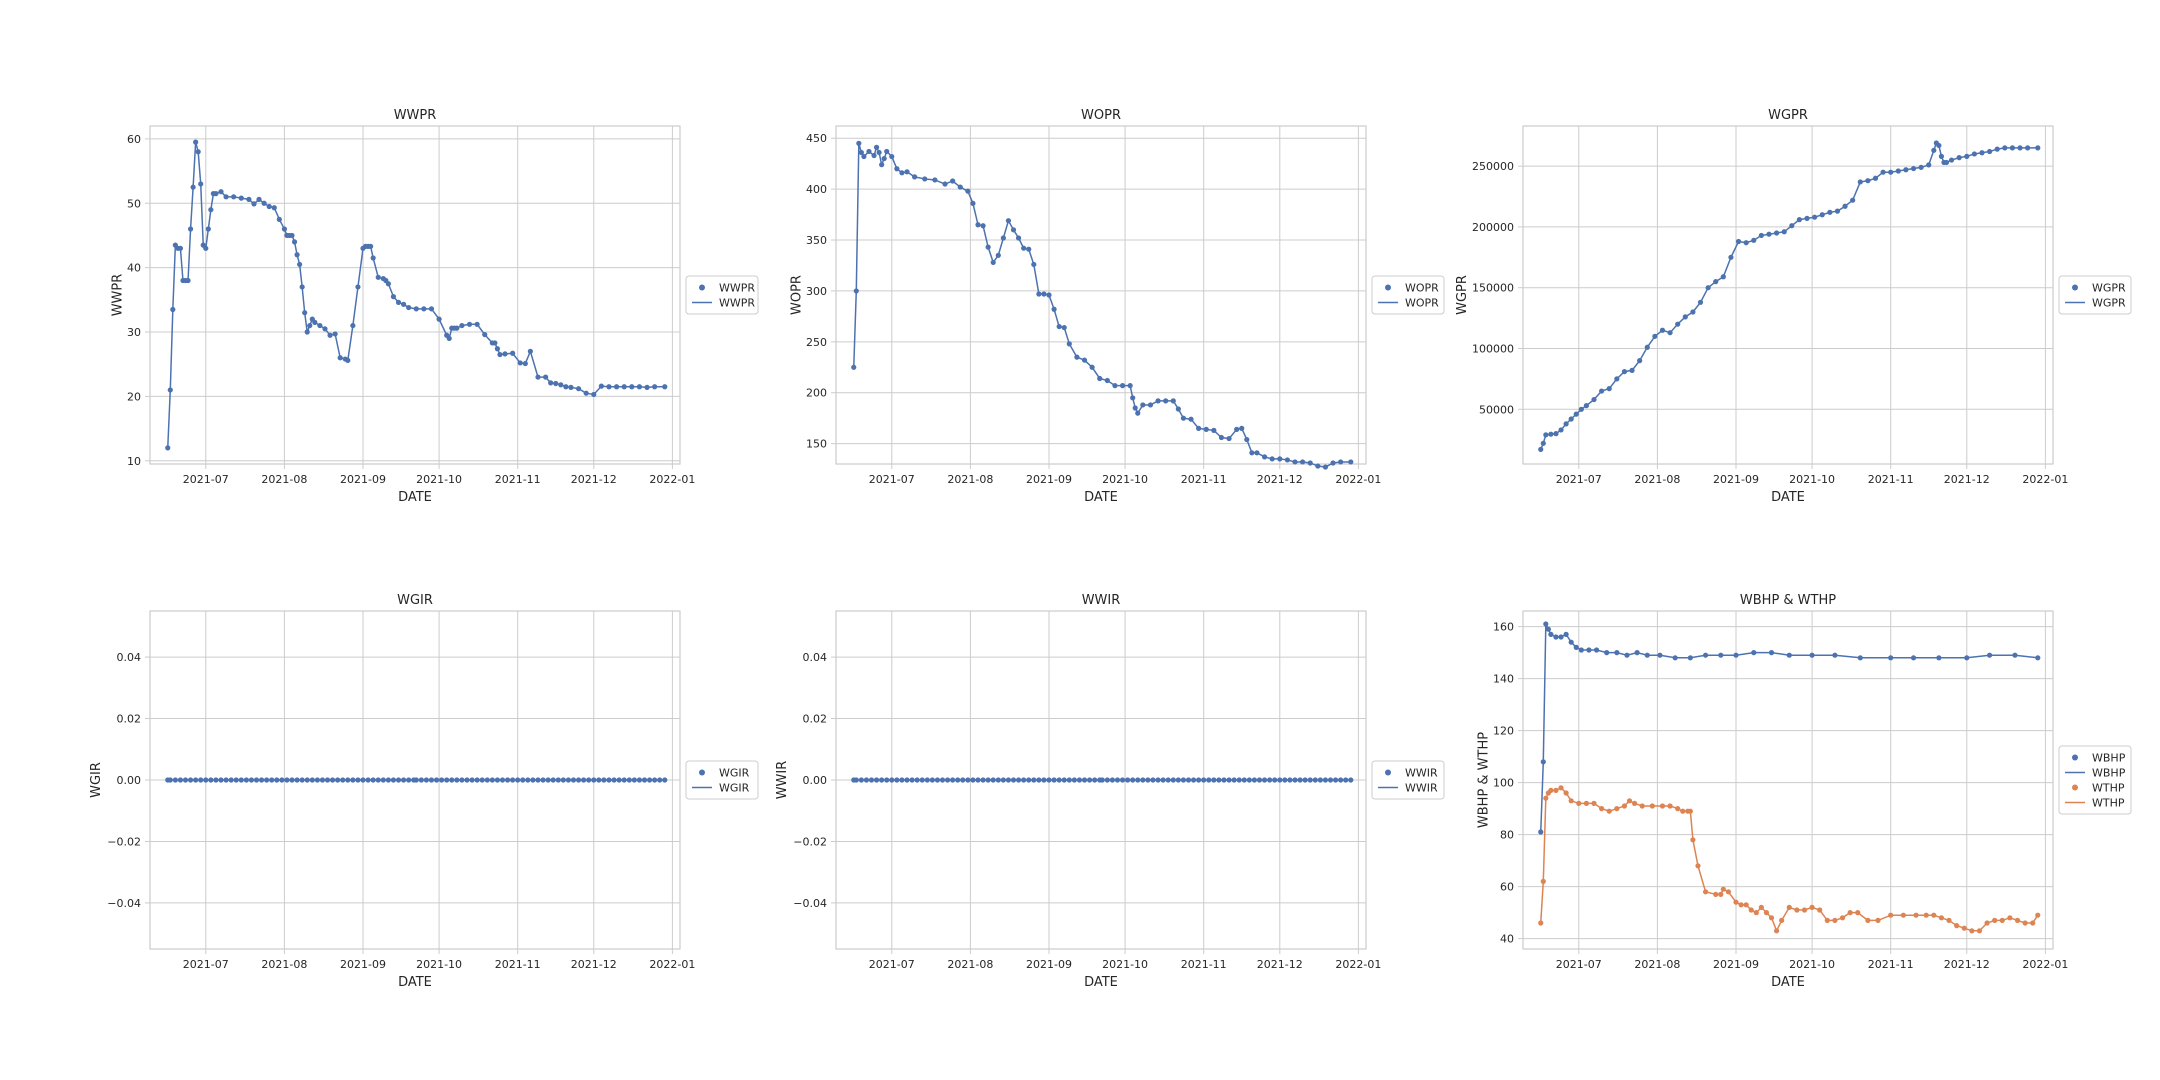  Describe the element at coordinates (415, 600) in the screenshot. I see `chart-title: WGIR` at that location.